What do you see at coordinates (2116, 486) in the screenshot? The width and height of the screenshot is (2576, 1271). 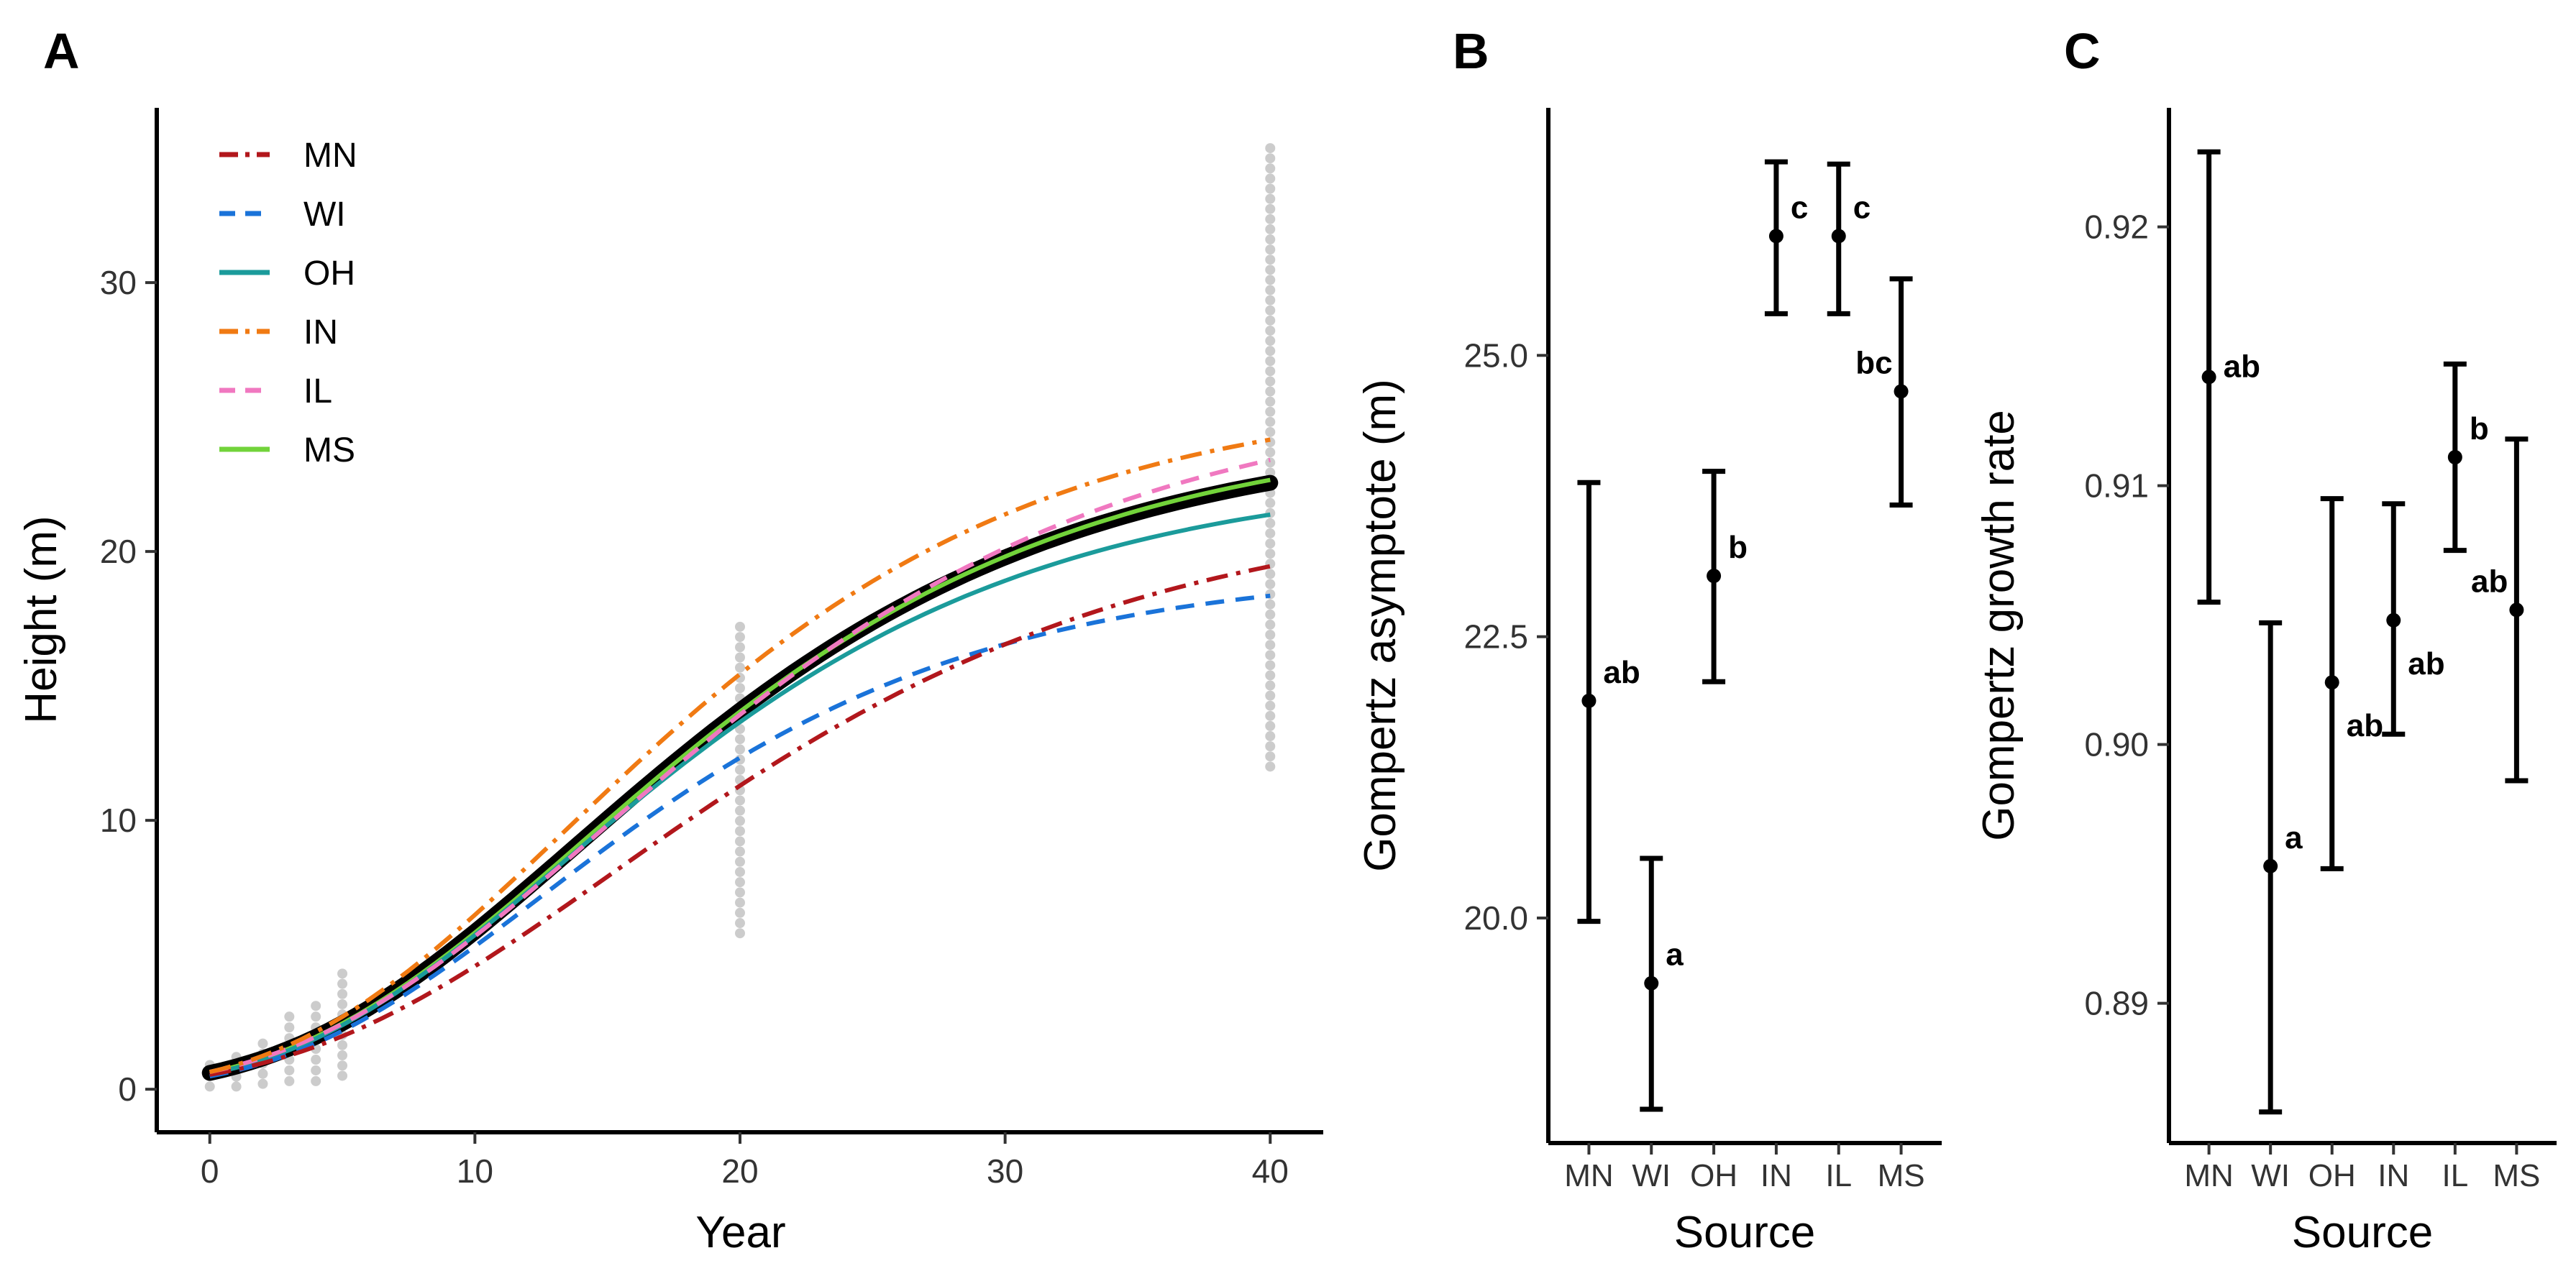 I see `y-tick-label: 0.91` at bounding box center [2116, 486].